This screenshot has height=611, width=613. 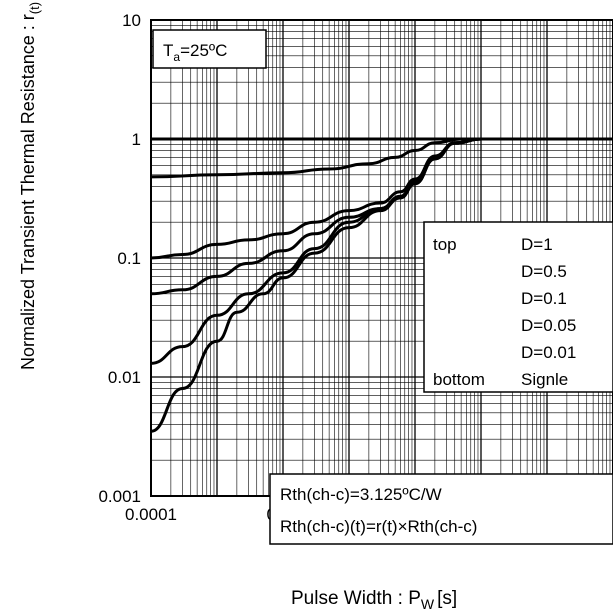 What do you see at coordinates (119, 496) in the screenshot?
I see `y-tick-label: 0.001` at bounding box center [119, 496].